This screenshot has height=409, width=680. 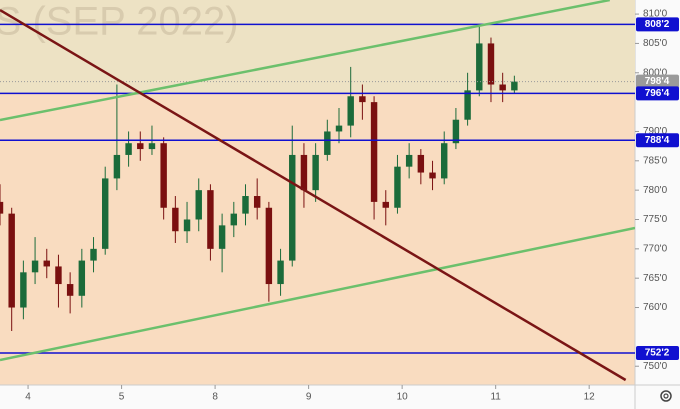 I want to click on watermark: ES (SEP 2022), so click(x=119, y=22).